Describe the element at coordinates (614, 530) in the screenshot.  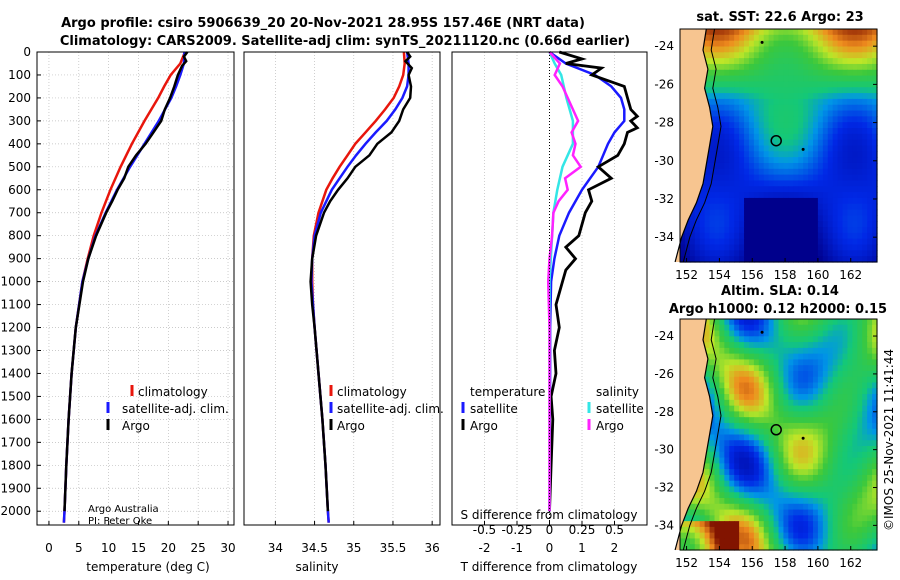
I see `x-top-tick-label: 0.5` at that location.